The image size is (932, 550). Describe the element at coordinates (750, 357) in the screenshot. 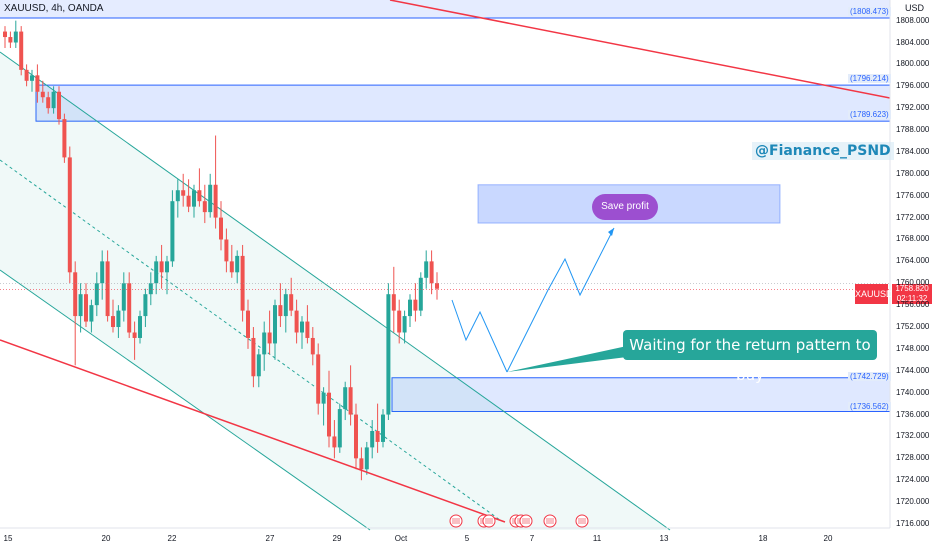

I see `callout-note: Waiting for the return pattern to buy` at that location.